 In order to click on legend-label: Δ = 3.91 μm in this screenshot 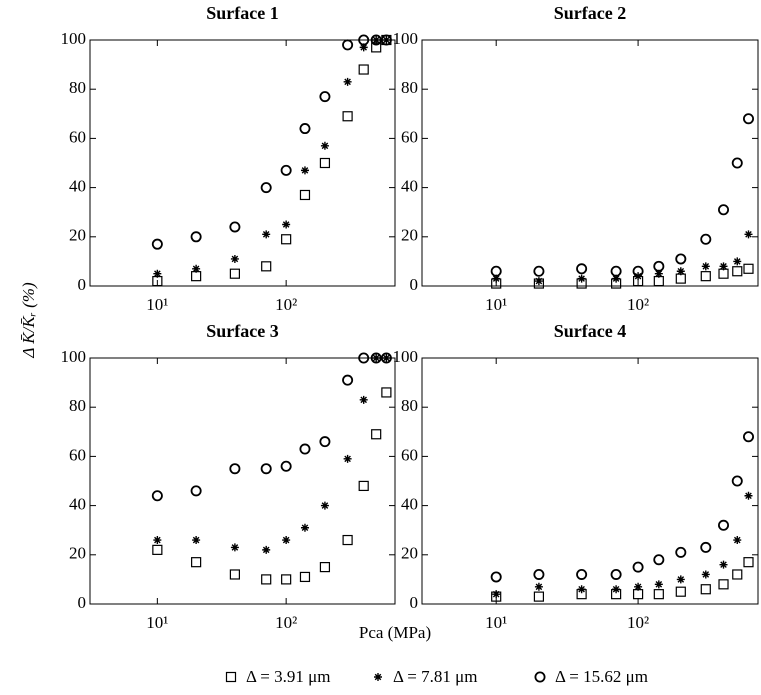, I will do `click(288, 676)`.